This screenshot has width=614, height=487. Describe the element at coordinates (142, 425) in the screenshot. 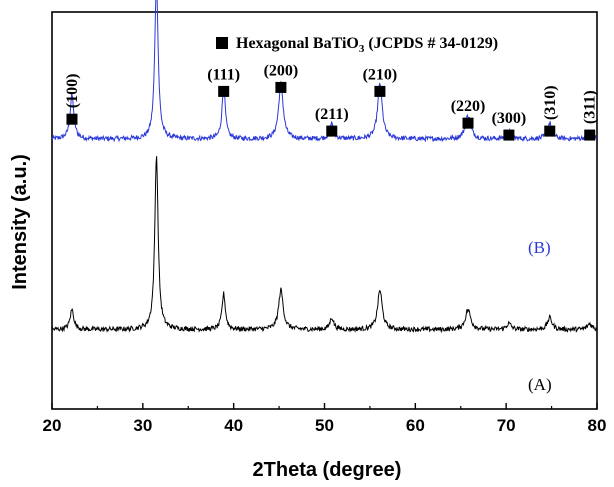

I see `x-tick-label: 30` at that location.